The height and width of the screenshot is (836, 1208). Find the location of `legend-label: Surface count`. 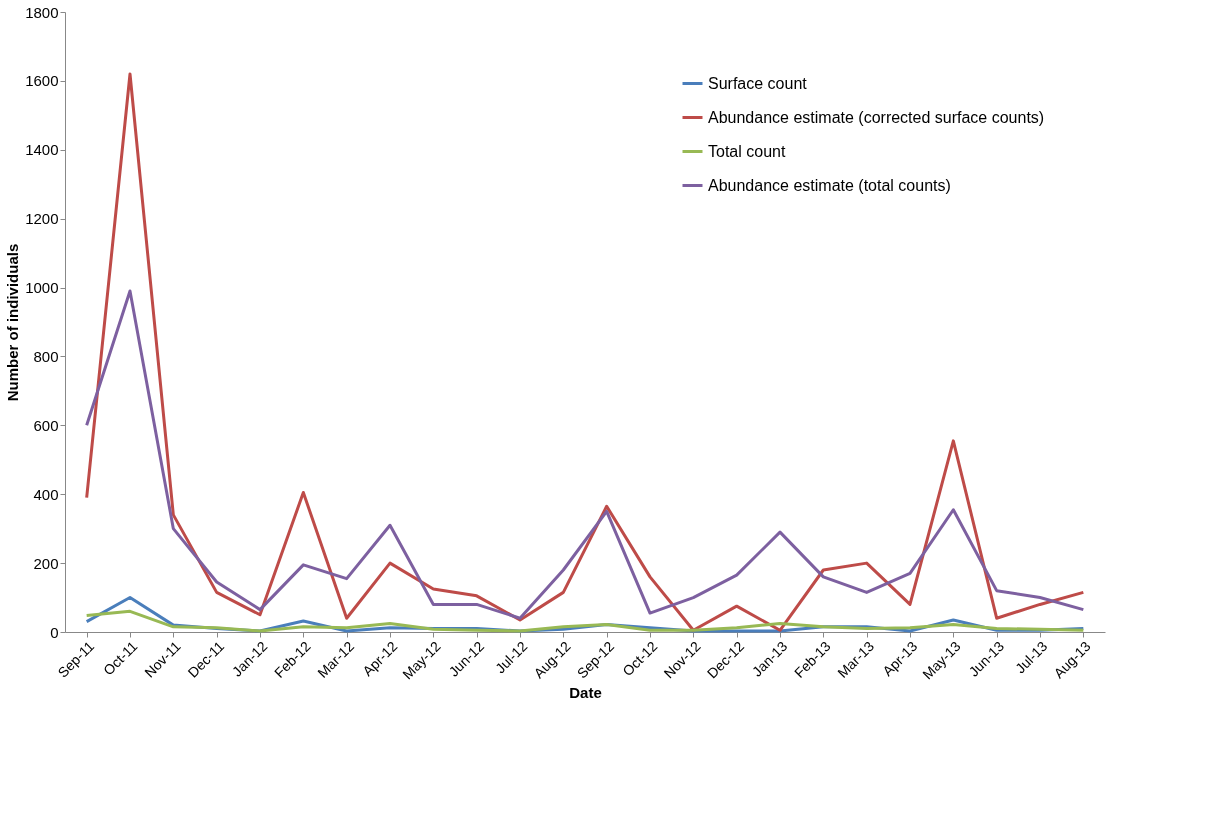

legend-label: Surface count is located at coordinates (758, 83).